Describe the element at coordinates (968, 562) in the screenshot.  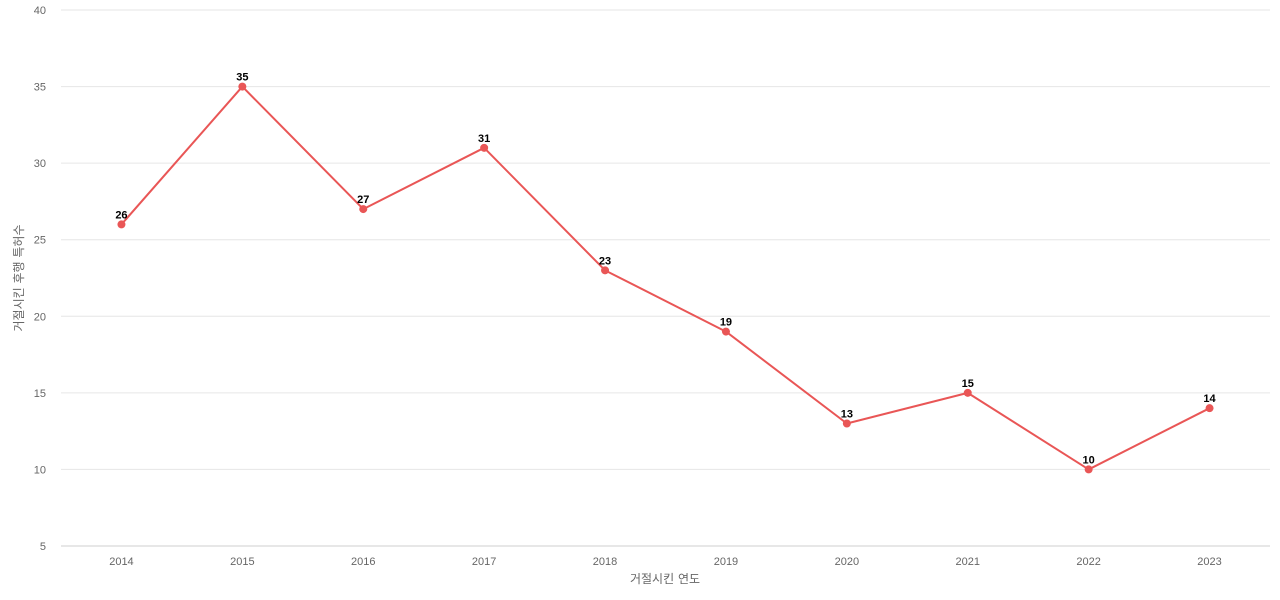
I see `x-tick-label: 2021` at that location.